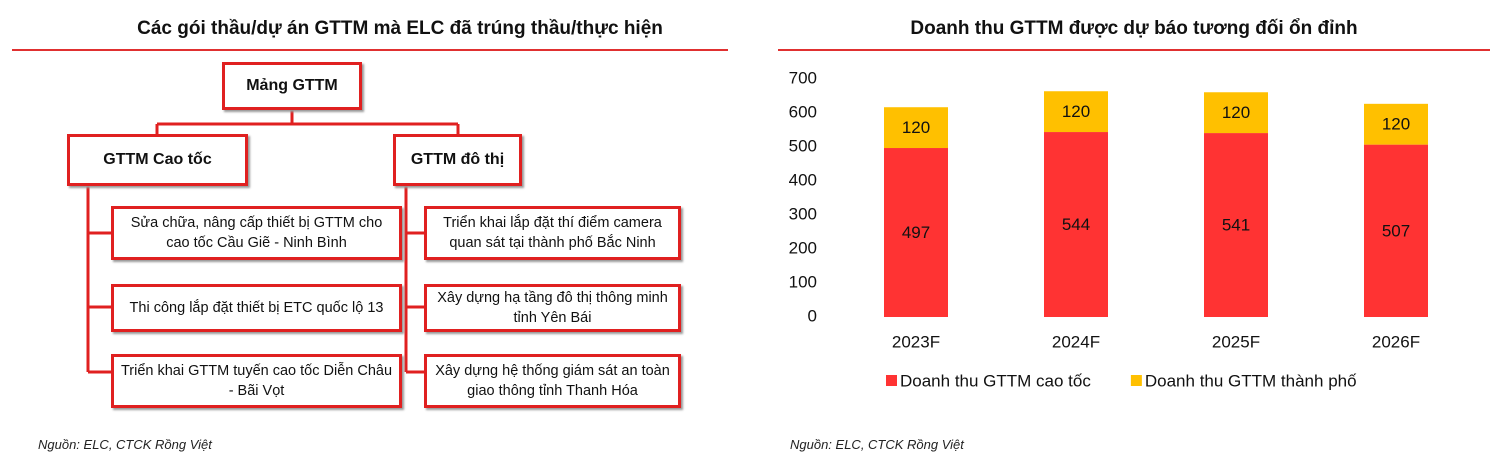 The width and height of the screenshot is (1504, 470). What do you see at coordinates (292, 86) in the screenshot?
I see `root-node: Mảng GTTM` at bounding box center [292, 86].